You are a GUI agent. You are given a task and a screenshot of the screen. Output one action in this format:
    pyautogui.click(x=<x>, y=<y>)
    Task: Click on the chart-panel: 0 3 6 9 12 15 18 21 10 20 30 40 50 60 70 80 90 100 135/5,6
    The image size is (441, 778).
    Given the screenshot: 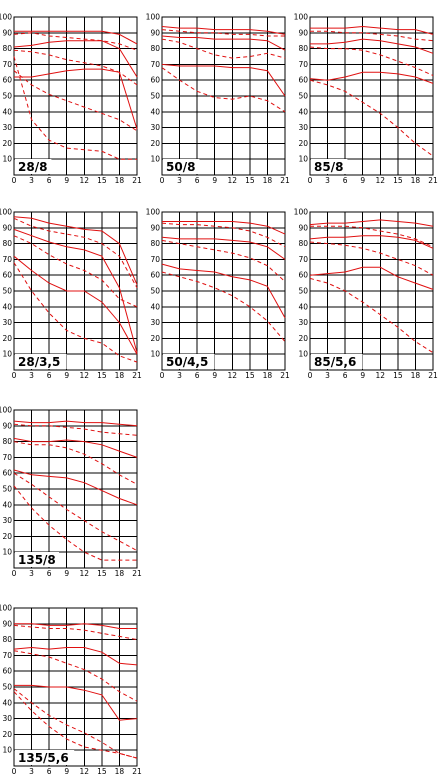 What is the action you would take?
    pyautogui.click(x=71, y=690)
    